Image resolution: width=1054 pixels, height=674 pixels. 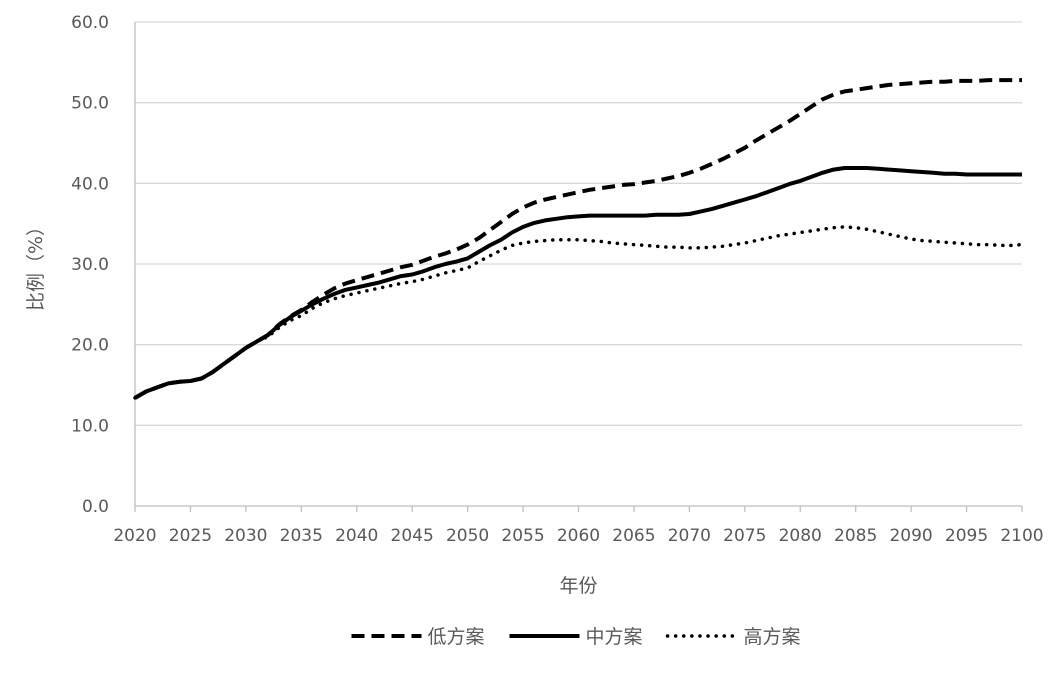 What do you see at coordinates (1021, 536) in the screenshot?
I see `x-tick-label: 2100` at bounding box center [1021, 536].